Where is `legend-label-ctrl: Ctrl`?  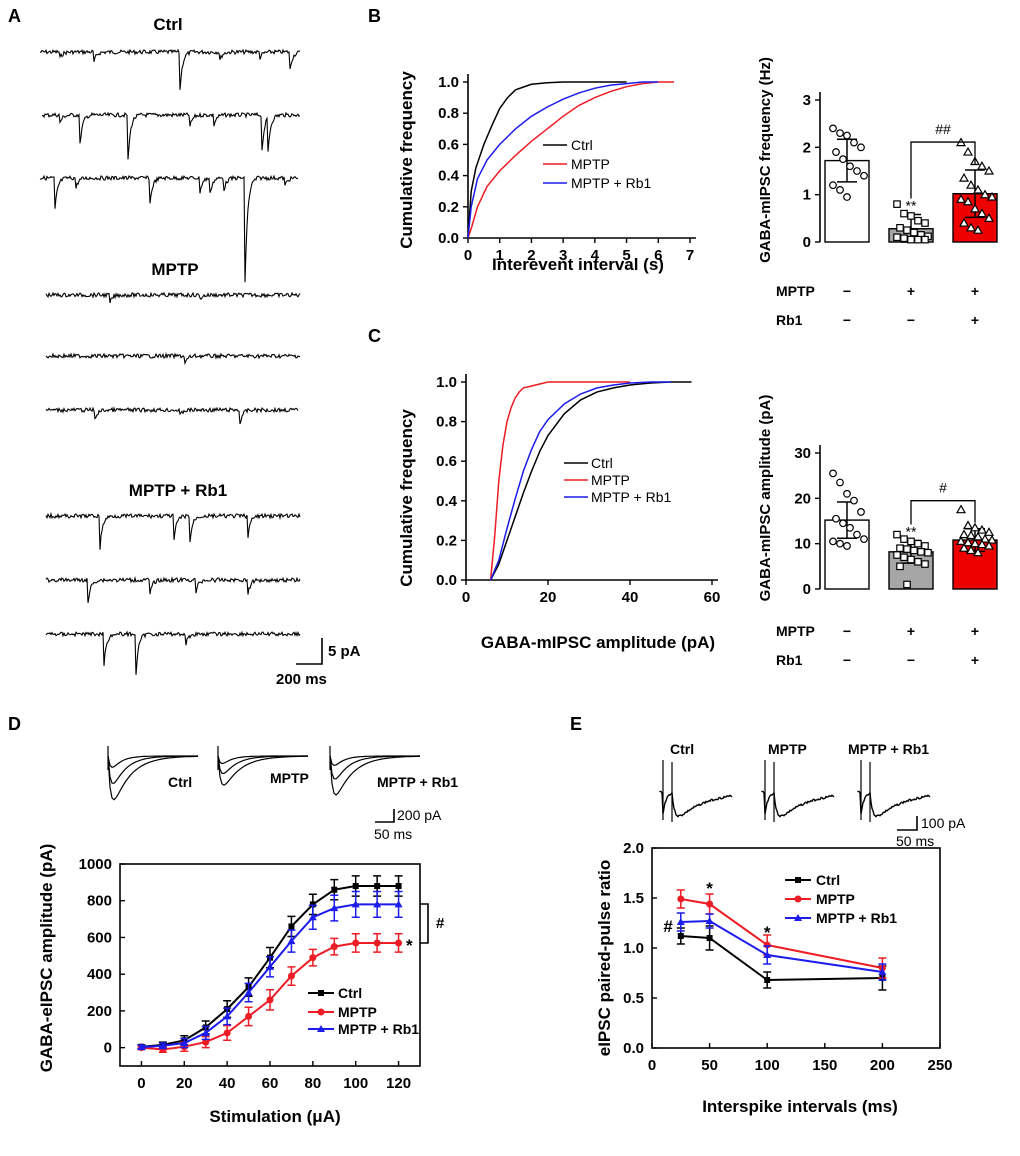
legend-label-ctrl: Ctrl is located at coordinates (602, 463).